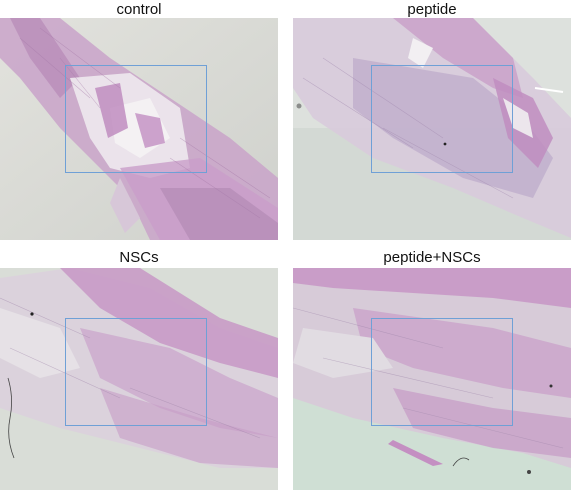 This screenshot has height=490, width=571. What do you see at coordinates (136, 119) in the screenshot?
I see `roi-box-control` at bounding box center [136, 119].